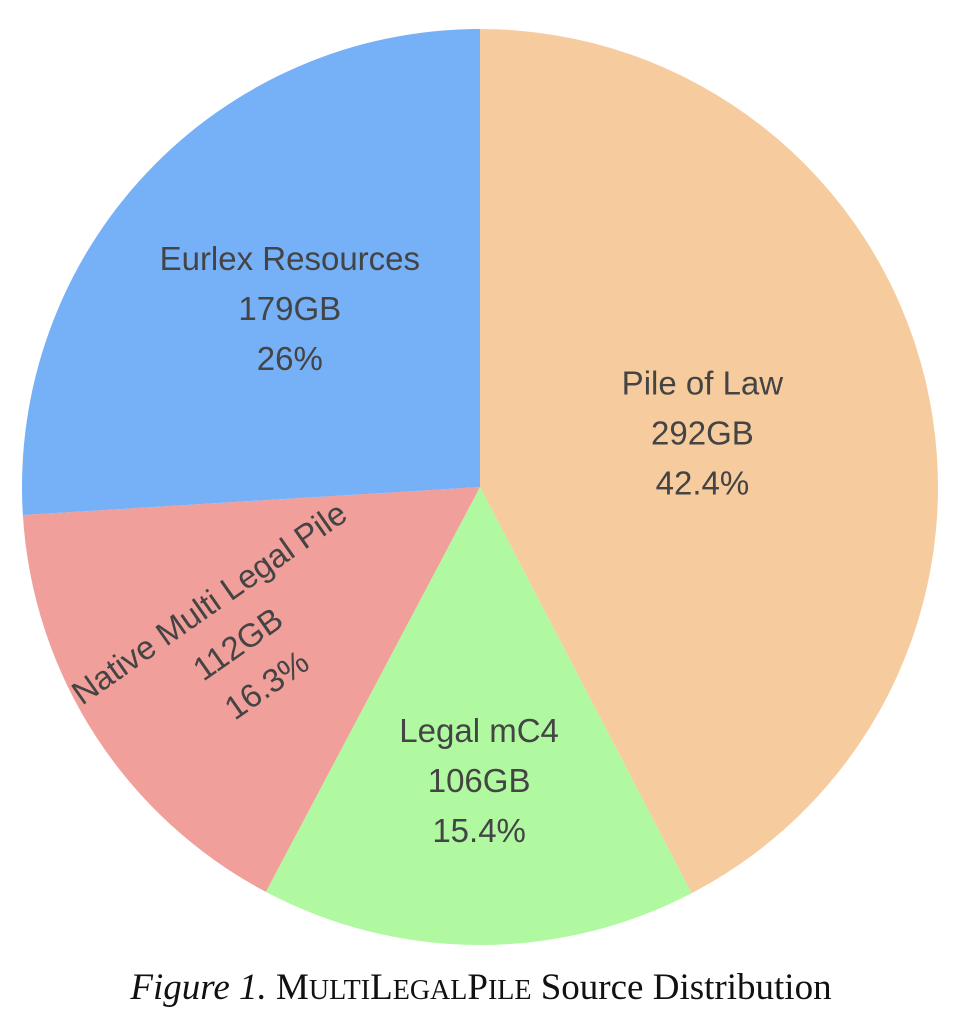  I want to click on dataset-name-part: L, so click(381, 987).